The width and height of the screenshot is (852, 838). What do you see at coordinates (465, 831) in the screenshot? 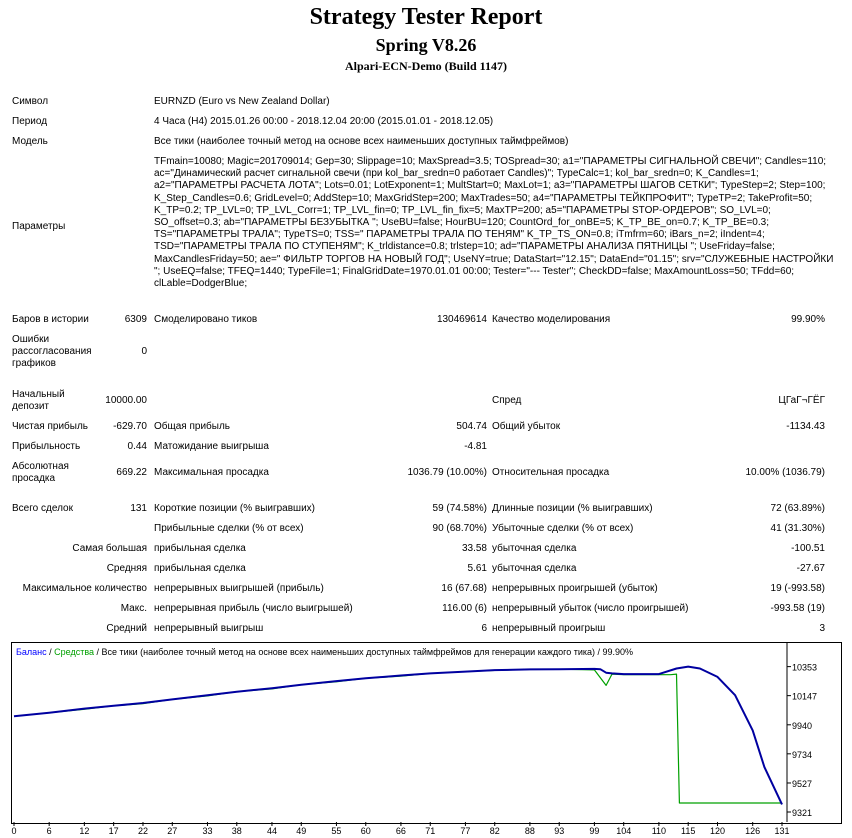
I see `x-tick-label: 77` at bounding box center [465, 831].